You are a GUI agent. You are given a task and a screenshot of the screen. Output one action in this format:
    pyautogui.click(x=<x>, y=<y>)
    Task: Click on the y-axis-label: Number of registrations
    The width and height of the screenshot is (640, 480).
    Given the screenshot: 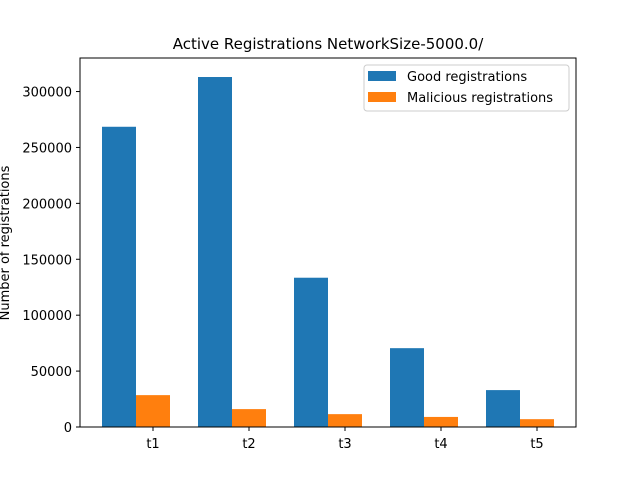 What is the action you would take?
    pyautogui.click(x=6, y=242)
    